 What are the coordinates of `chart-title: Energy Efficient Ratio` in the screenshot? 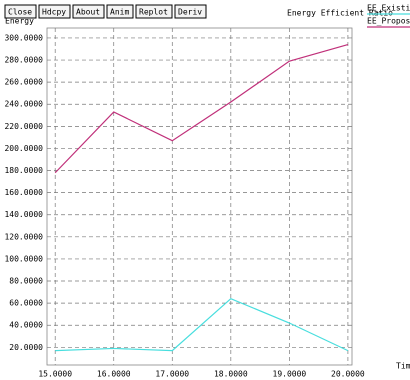 It's located at (340, 13).